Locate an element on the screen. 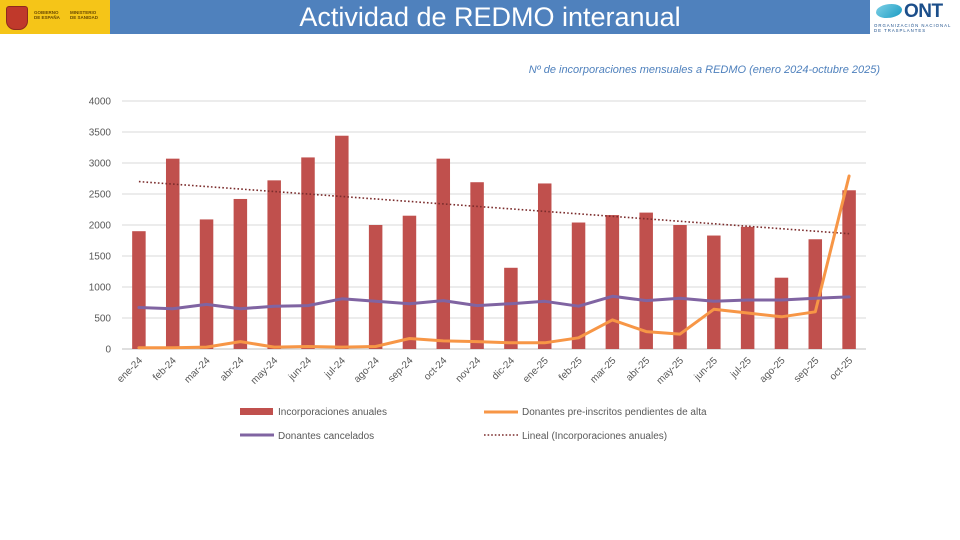 The width and height of the screenshot is (960, 540). x-tick-label: ene-25 is located at coordinates (536, 370).